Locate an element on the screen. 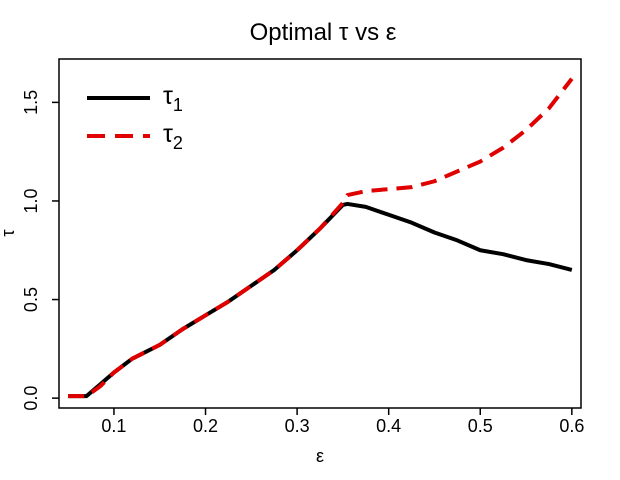 The width and height of the screenshot is (620, 480). x-axis: 0.1 0.2 0.3 0.4 0.5 0.6 is located at coordinates (342, 422).